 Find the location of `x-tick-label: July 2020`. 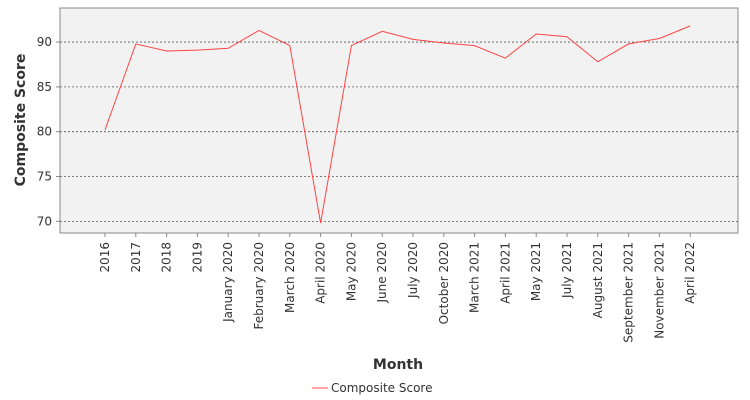

x-tick-label: July 2020 is located at coordinates (413, 270).